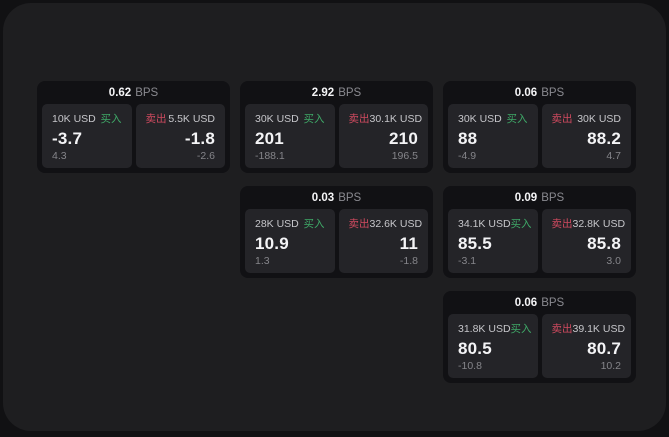  Describe the element at coordinates (613, 156) in the screenshot. I see `sell-delta: 4.7` at that location.